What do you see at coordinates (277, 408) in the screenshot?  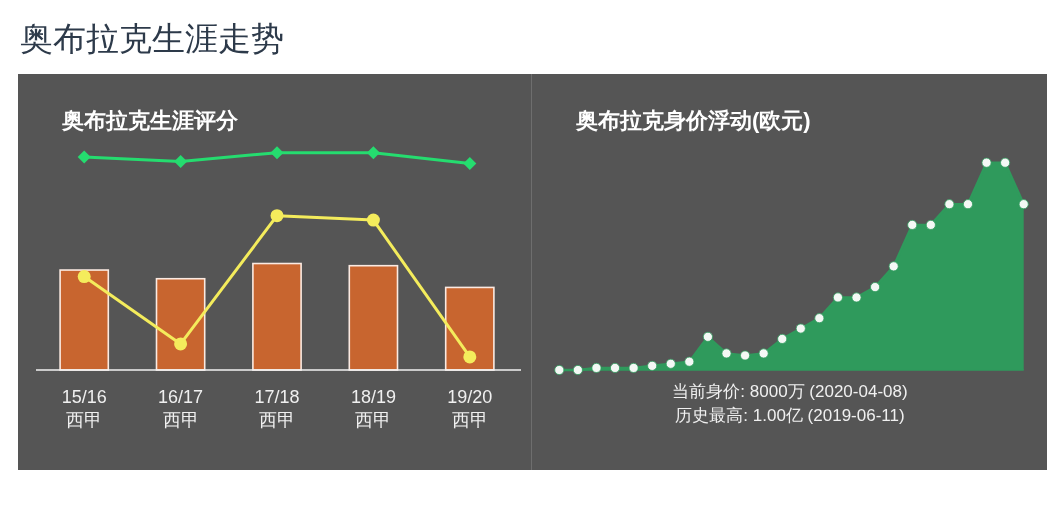 I see `tick-label: 17/18 西甲` at bounding box center [277, 408].